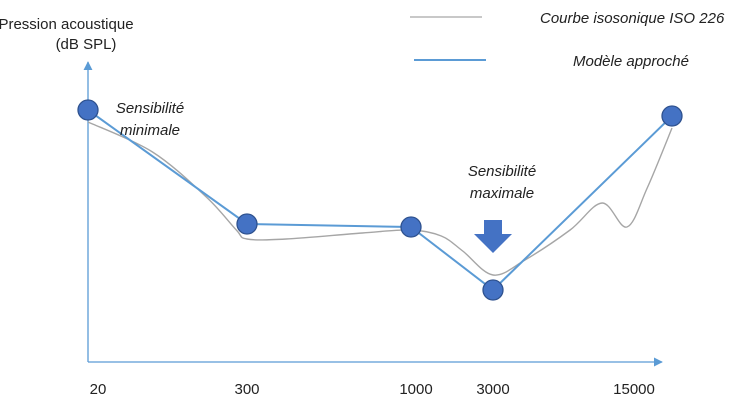 This screenshot has width=739, height=396. Describe the element at coordinates (493, 236) in the screenshot. I see `down-arrow-icon` at that location.